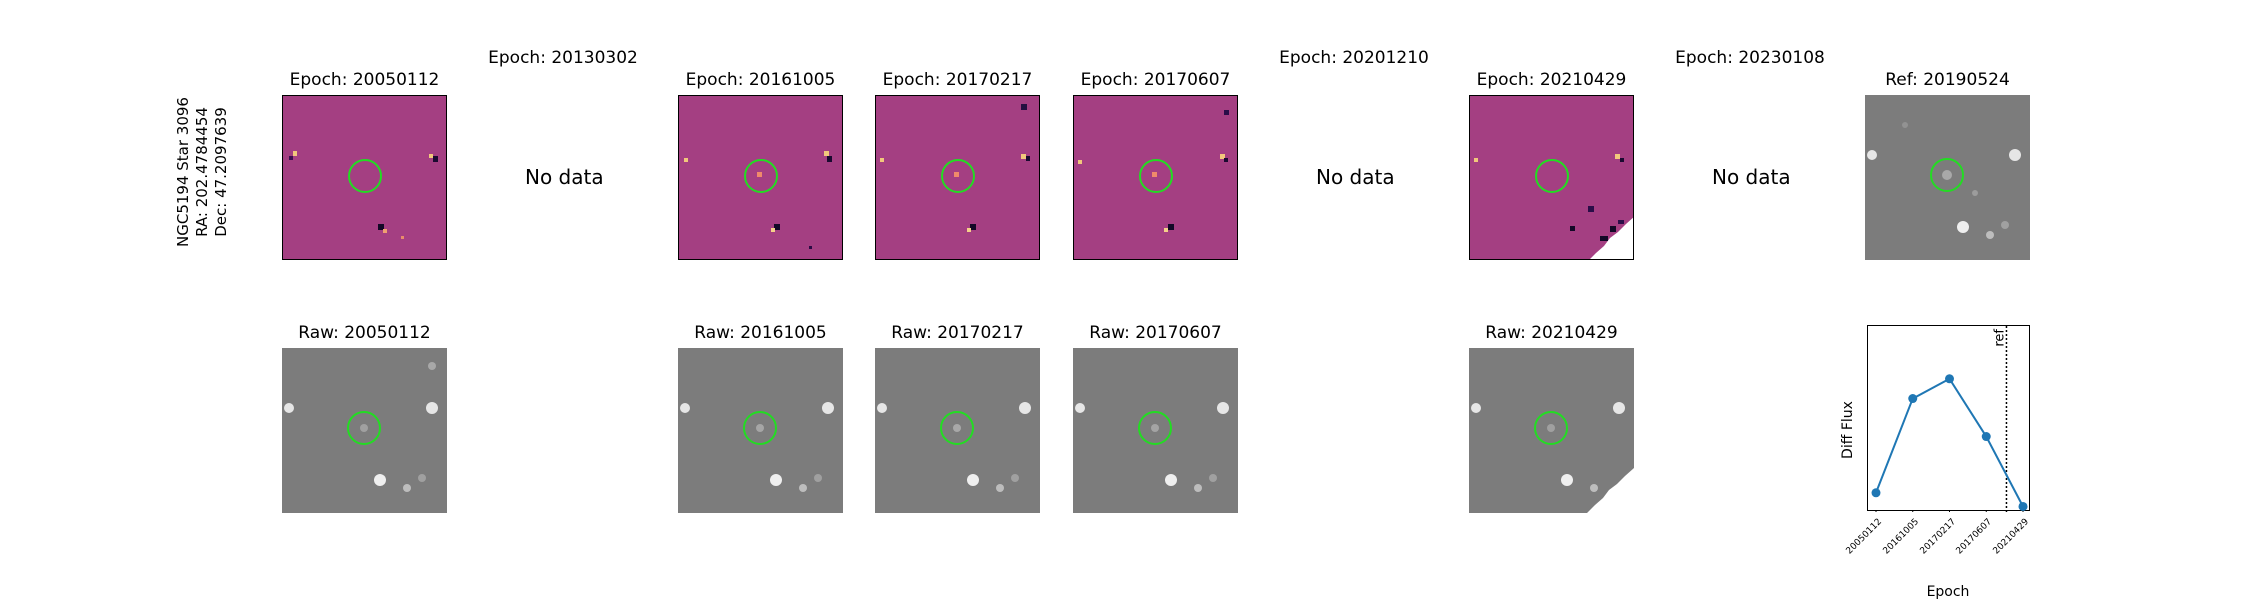 This screenshot has height=600, width=2250. Describe the element at coordinates (1354, 58) in the screenshot. I see `diff-title-6: Epoch: 20201210` at that location.